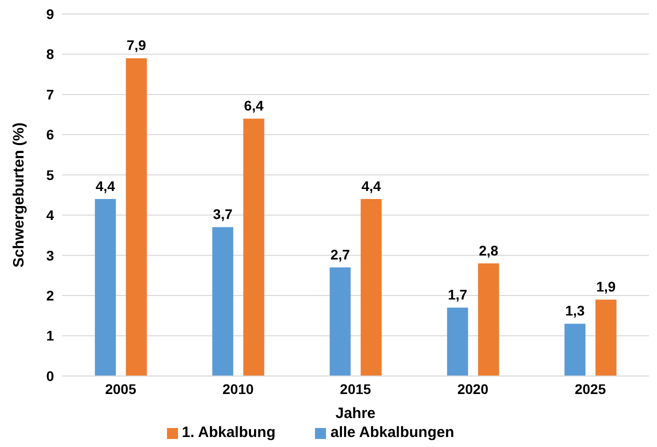 Image resolution: width=657 pixels, height=447 pixels. Describe the element at coordinates (488, 250) in the screenshot. I see `data-label: 2,8` at that location.